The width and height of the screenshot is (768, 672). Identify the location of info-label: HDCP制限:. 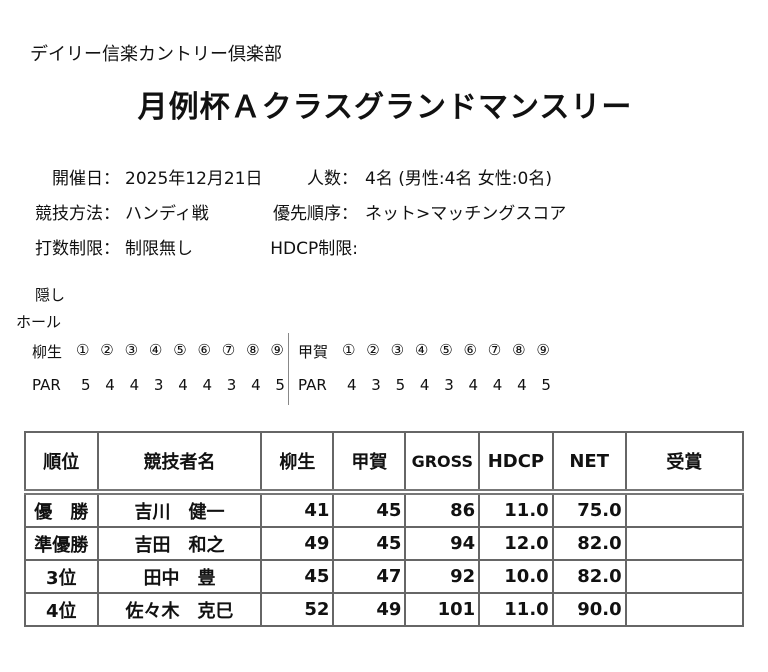
(314, 249).